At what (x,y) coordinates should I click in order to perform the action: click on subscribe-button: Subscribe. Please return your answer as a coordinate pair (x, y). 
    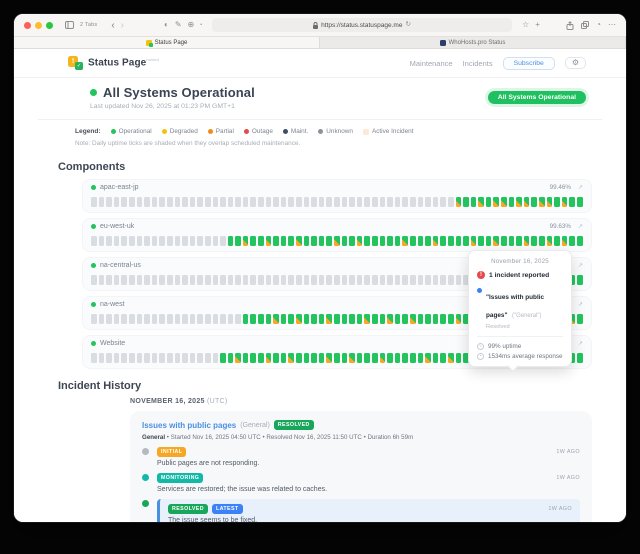
    Looking at the image, I should click on (528, 63).